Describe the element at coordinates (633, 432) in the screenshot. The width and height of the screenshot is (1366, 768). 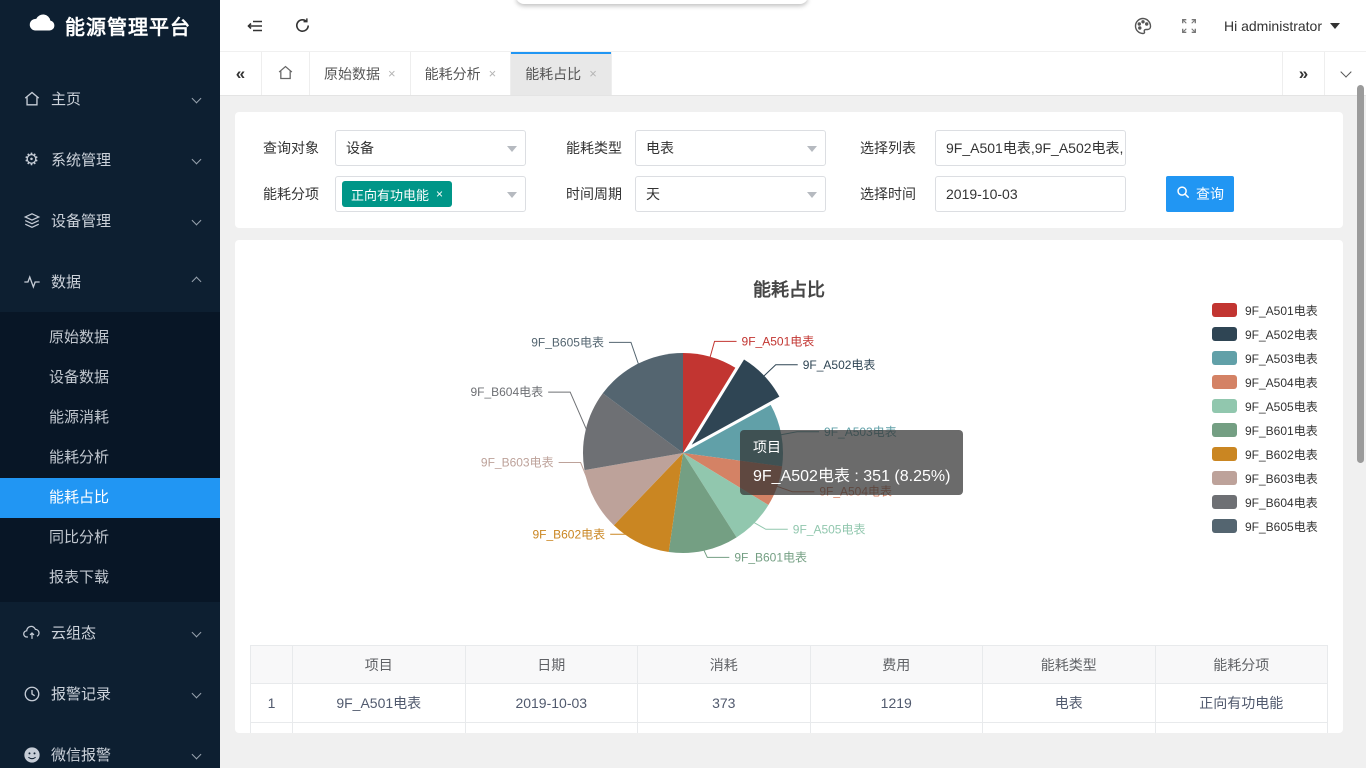
I see `pie-slice-9F_B604电表` at that location.